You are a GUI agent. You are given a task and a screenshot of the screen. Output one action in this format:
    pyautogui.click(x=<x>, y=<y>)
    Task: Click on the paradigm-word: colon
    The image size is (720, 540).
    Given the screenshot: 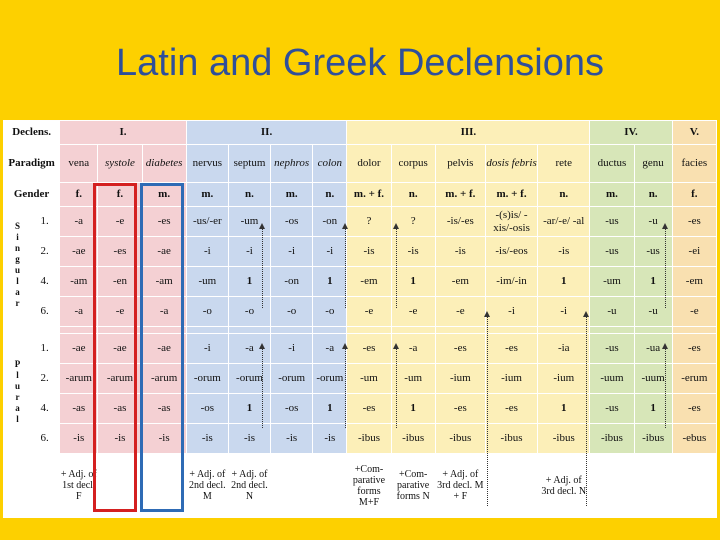 What is the action you would take?
    pyautogui.click(x=330, y=163)
    